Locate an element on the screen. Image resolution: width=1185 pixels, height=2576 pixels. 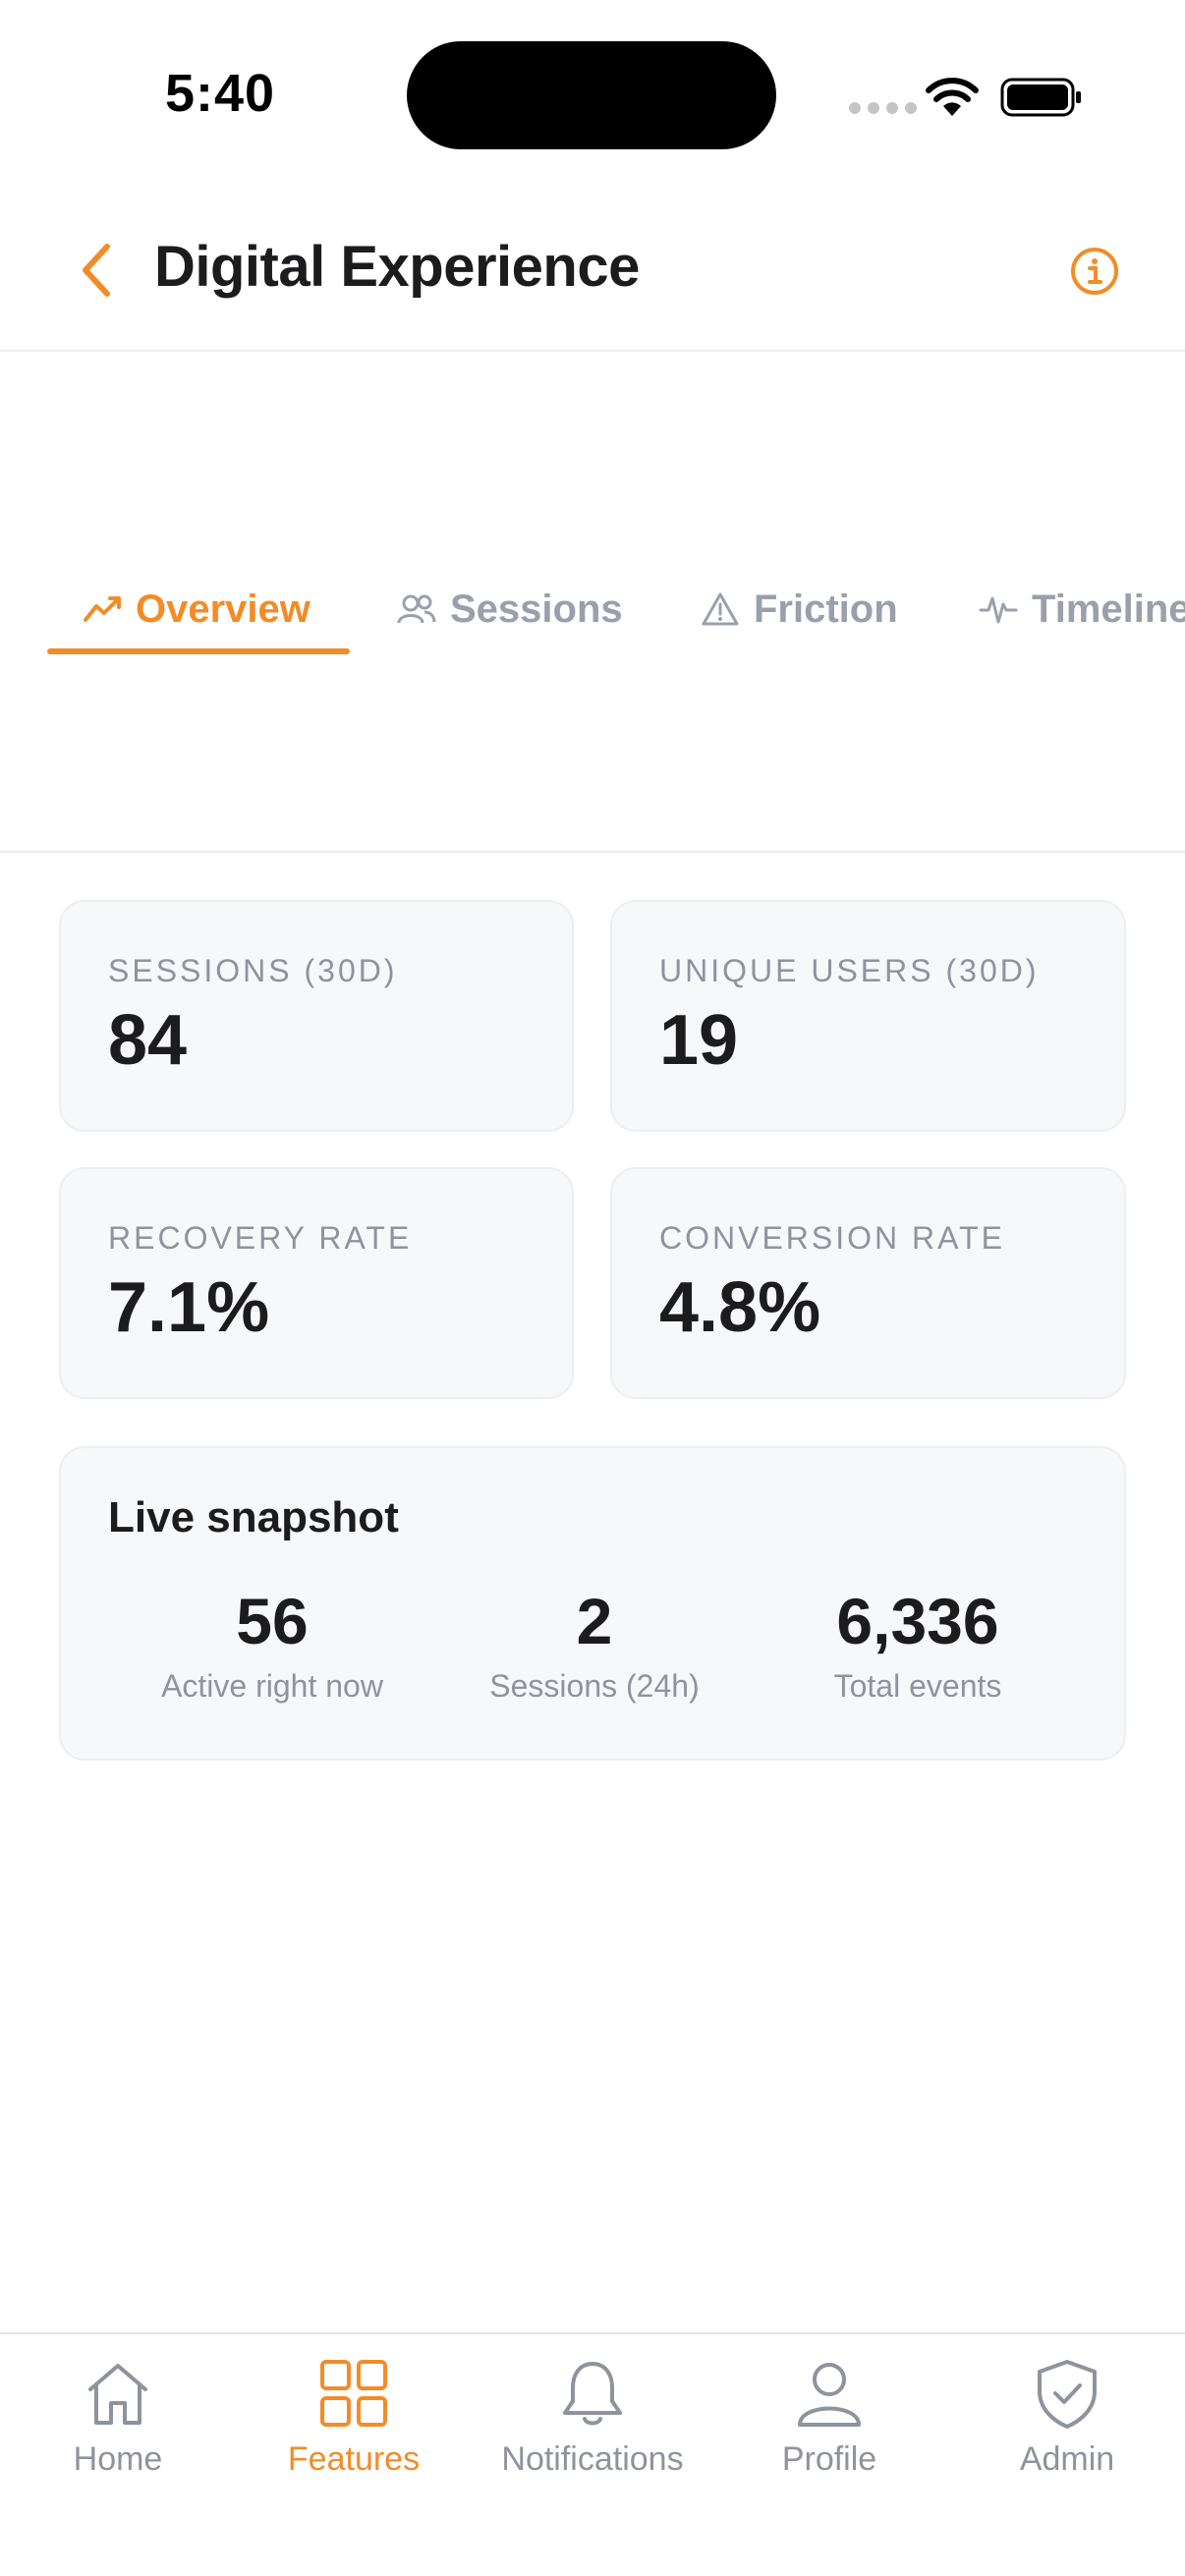
shield-check-icon is located at coordinates (1068, 2394).